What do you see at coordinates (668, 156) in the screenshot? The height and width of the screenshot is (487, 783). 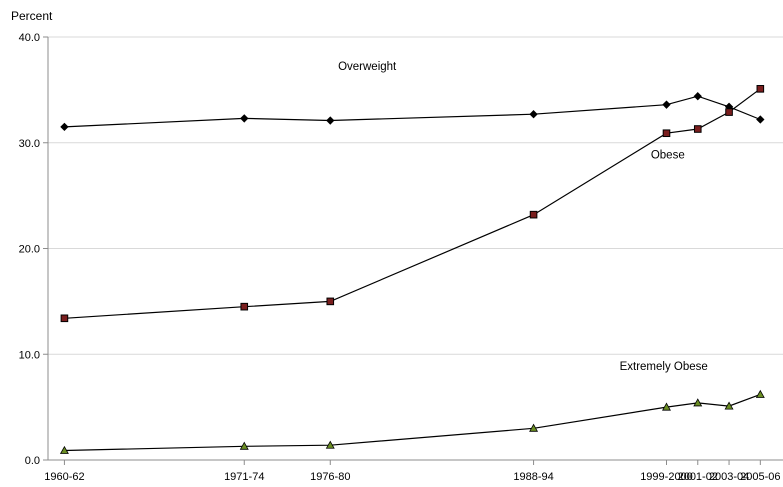 I see `series-label: Obese` at bounding box center [668, 156].